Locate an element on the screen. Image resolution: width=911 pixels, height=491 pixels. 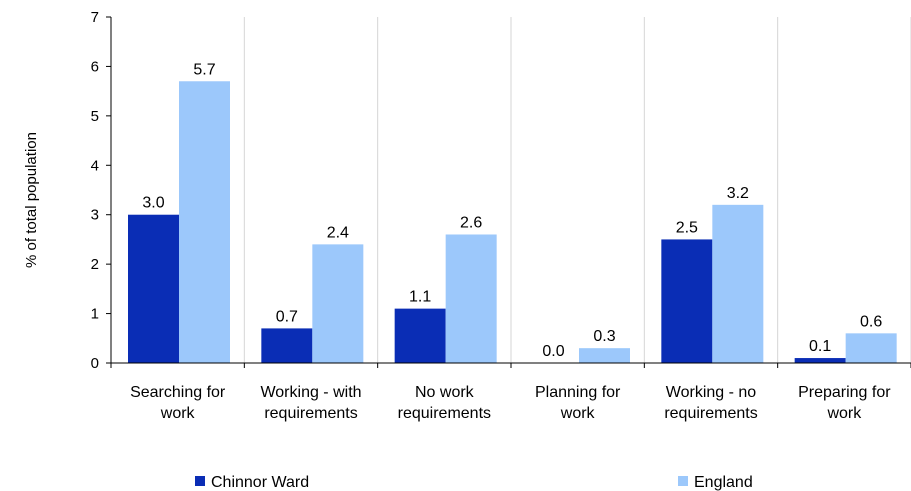
y-tick-label: 3 is located at coordinates (95, 215).